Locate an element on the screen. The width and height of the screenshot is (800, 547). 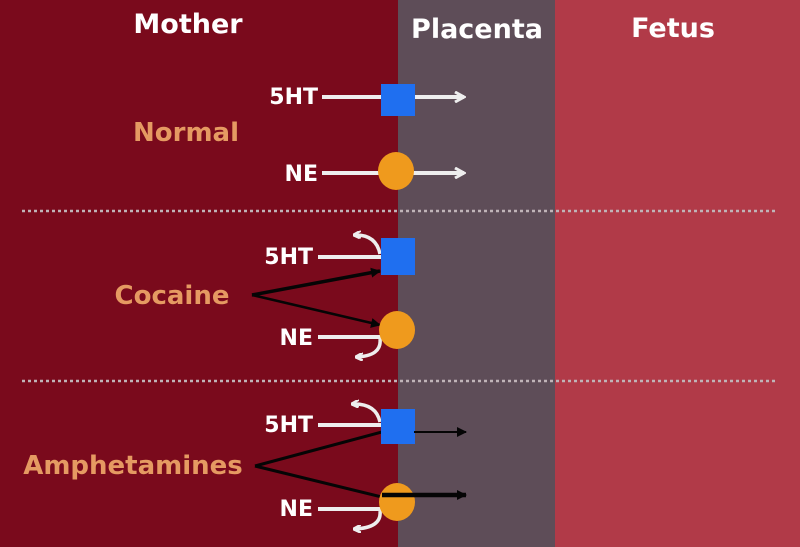
mother-header: Mother is located at coordinates (188, 24).